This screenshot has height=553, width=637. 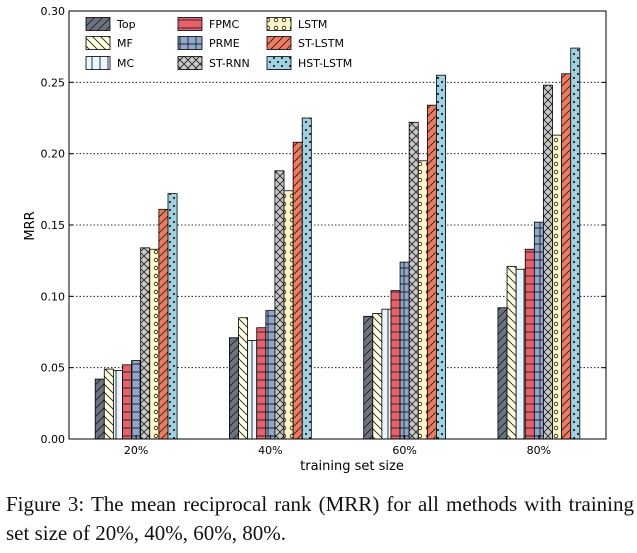 What do you see at coordinates (395, 365) in the screenshot?
I see `bar-fpmc-60pct` at bounding box center [395, 365].